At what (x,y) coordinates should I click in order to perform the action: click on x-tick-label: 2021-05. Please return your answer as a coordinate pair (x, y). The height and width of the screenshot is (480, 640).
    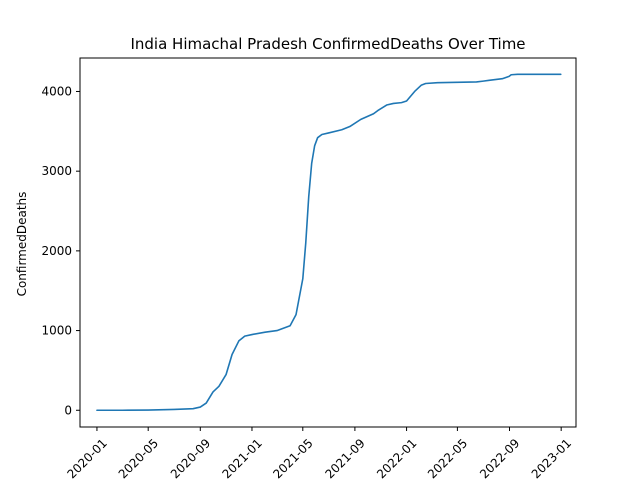
    Looking at the image, I should click on (292, 458).